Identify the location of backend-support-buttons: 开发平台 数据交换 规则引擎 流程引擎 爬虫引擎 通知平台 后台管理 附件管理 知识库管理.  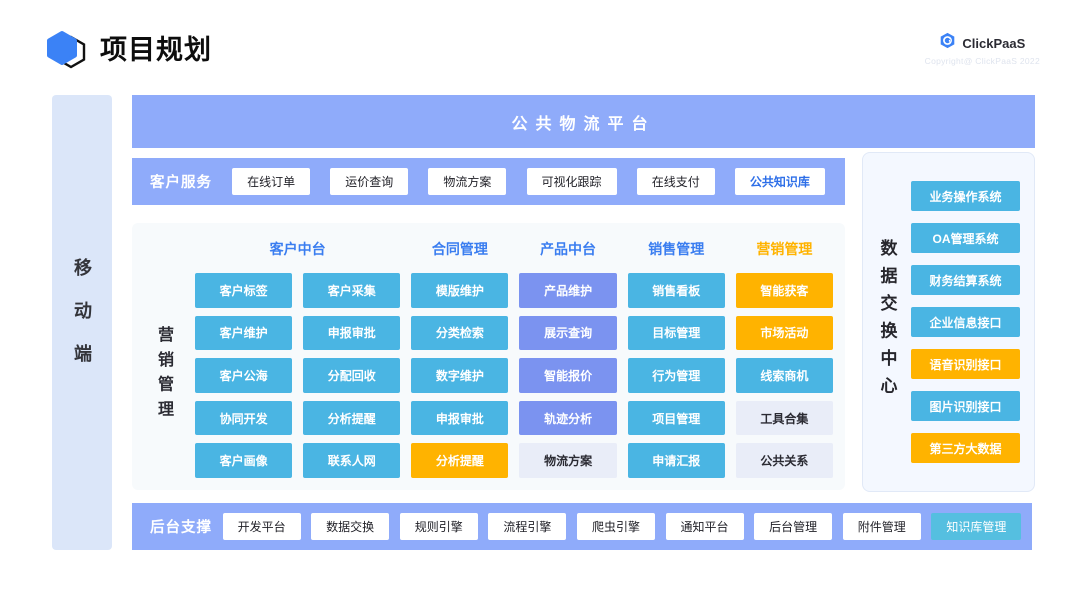
(622, 526).